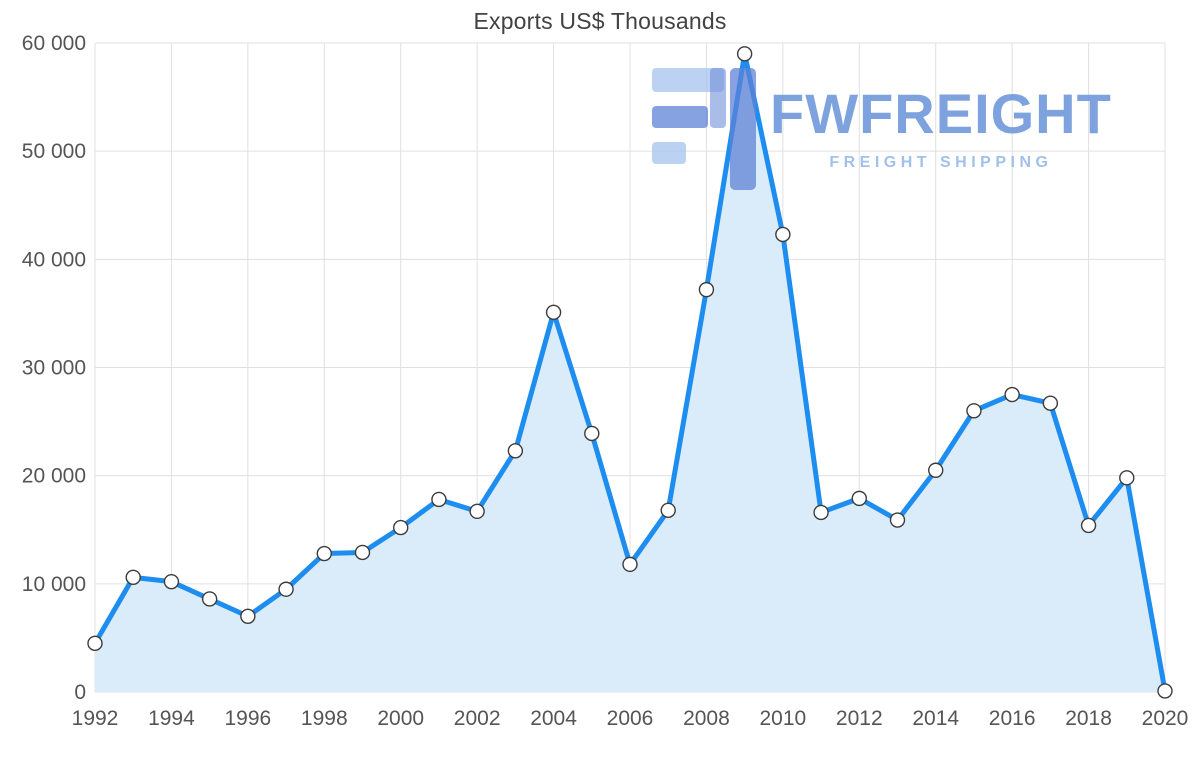 The height and width of the screenshot is (763, 1200). I want to click on chart-title: Exports US$ Thousands, so click(600, 21).